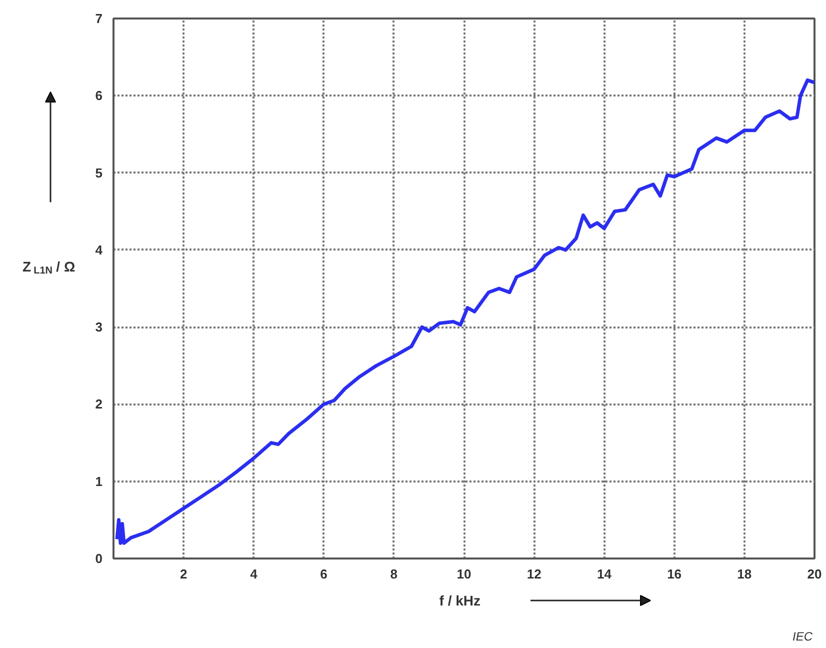 This screenshot has height=648, width=826. What do you see at coordinates (99, 172) in the screenshot?
I see `y-tick-label: 5` at bounding box center [99, 172].